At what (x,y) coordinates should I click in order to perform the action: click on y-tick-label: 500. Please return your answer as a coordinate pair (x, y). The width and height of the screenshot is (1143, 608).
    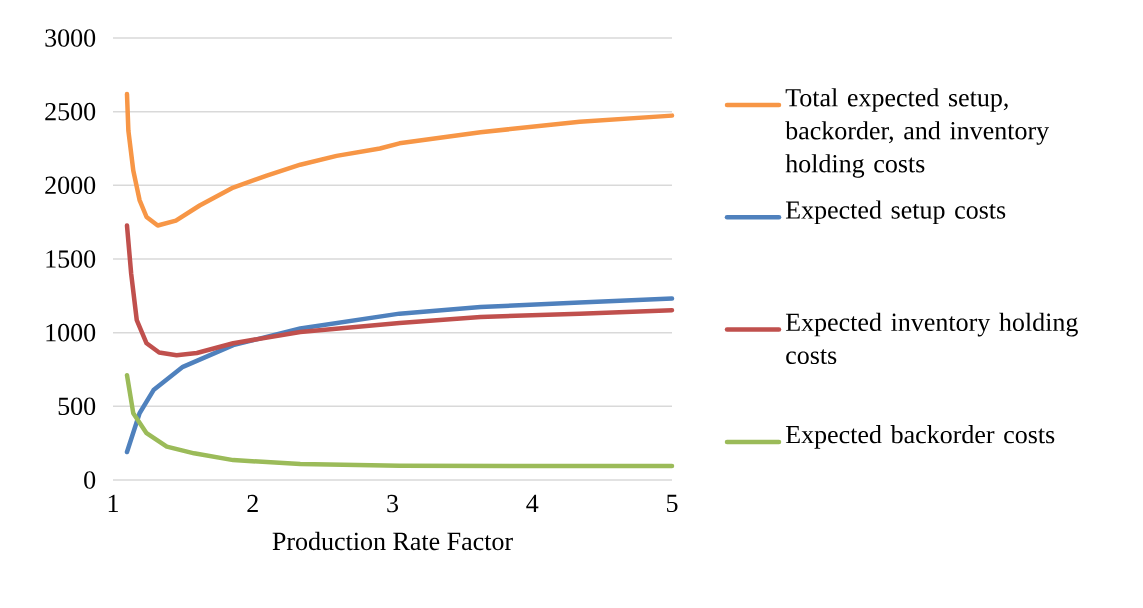
    Looking at the image, I should click on (77, 406).